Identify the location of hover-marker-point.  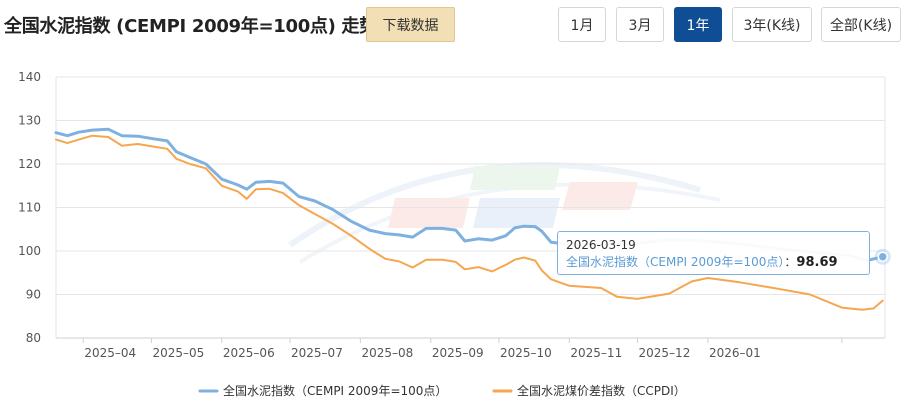
(882, 256).